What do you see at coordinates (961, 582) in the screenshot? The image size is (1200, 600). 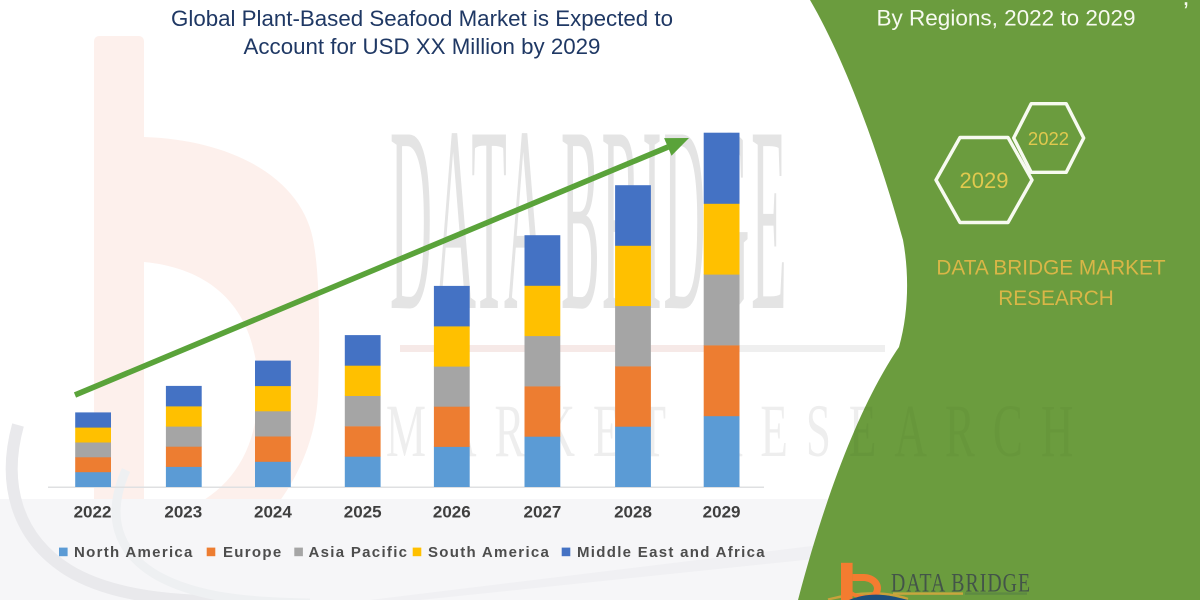 I see `svg-text: DATA BRIDGE` at bounding box center [961, 582].